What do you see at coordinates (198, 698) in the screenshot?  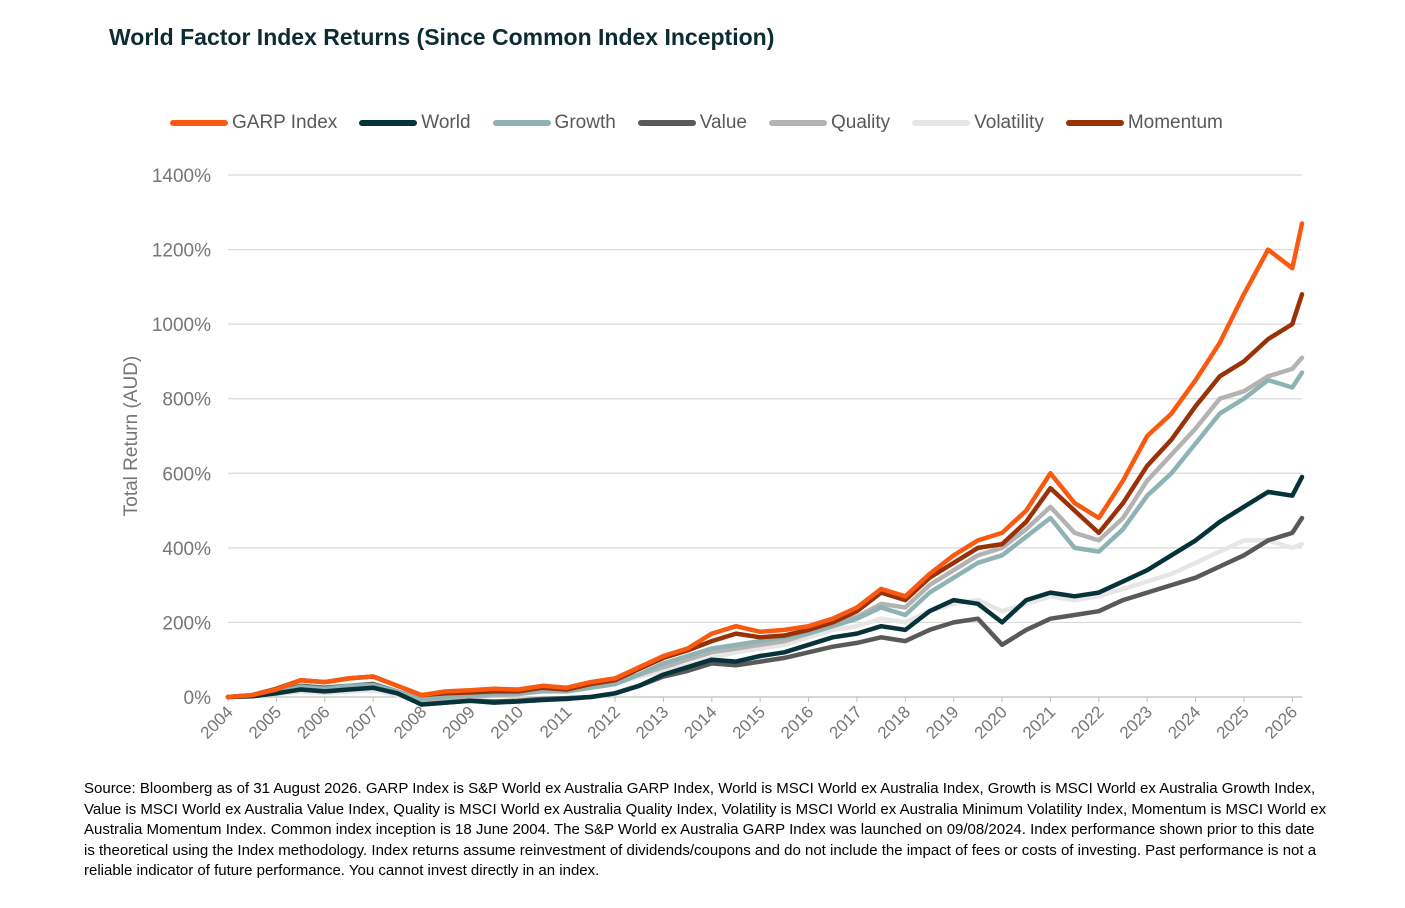 I see `y-tick-label: 0%` at bounding box center [198, 698].